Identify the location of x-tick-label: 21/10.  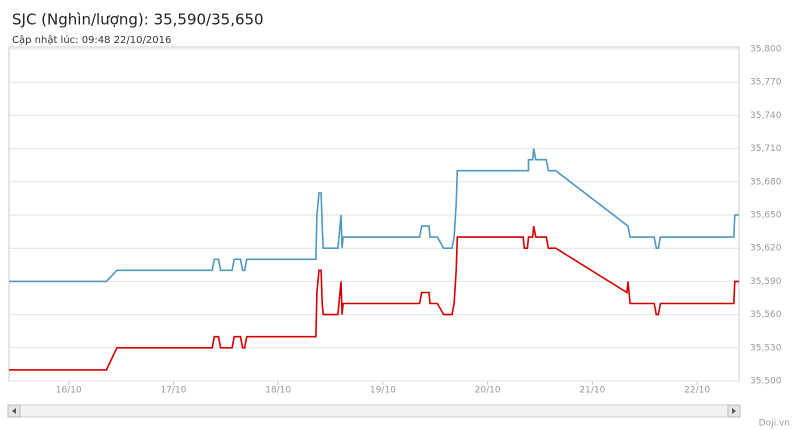
(592, 391).